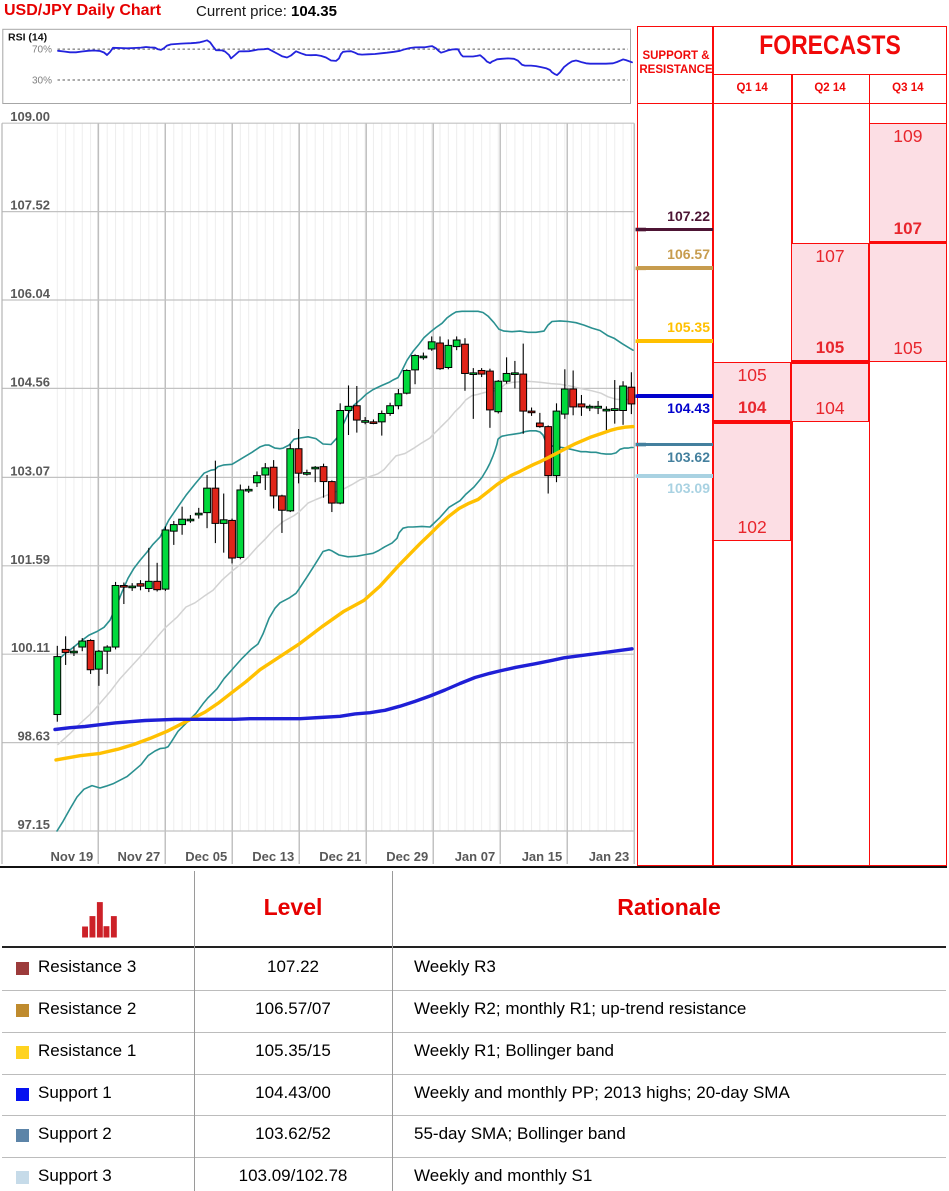 The width and height of the screenshot is (949, 1191). What do you see at coordinates (30, 470) in the screenshot?
I see `y-axis-label: 103.07` at bounding box center [30, 470].